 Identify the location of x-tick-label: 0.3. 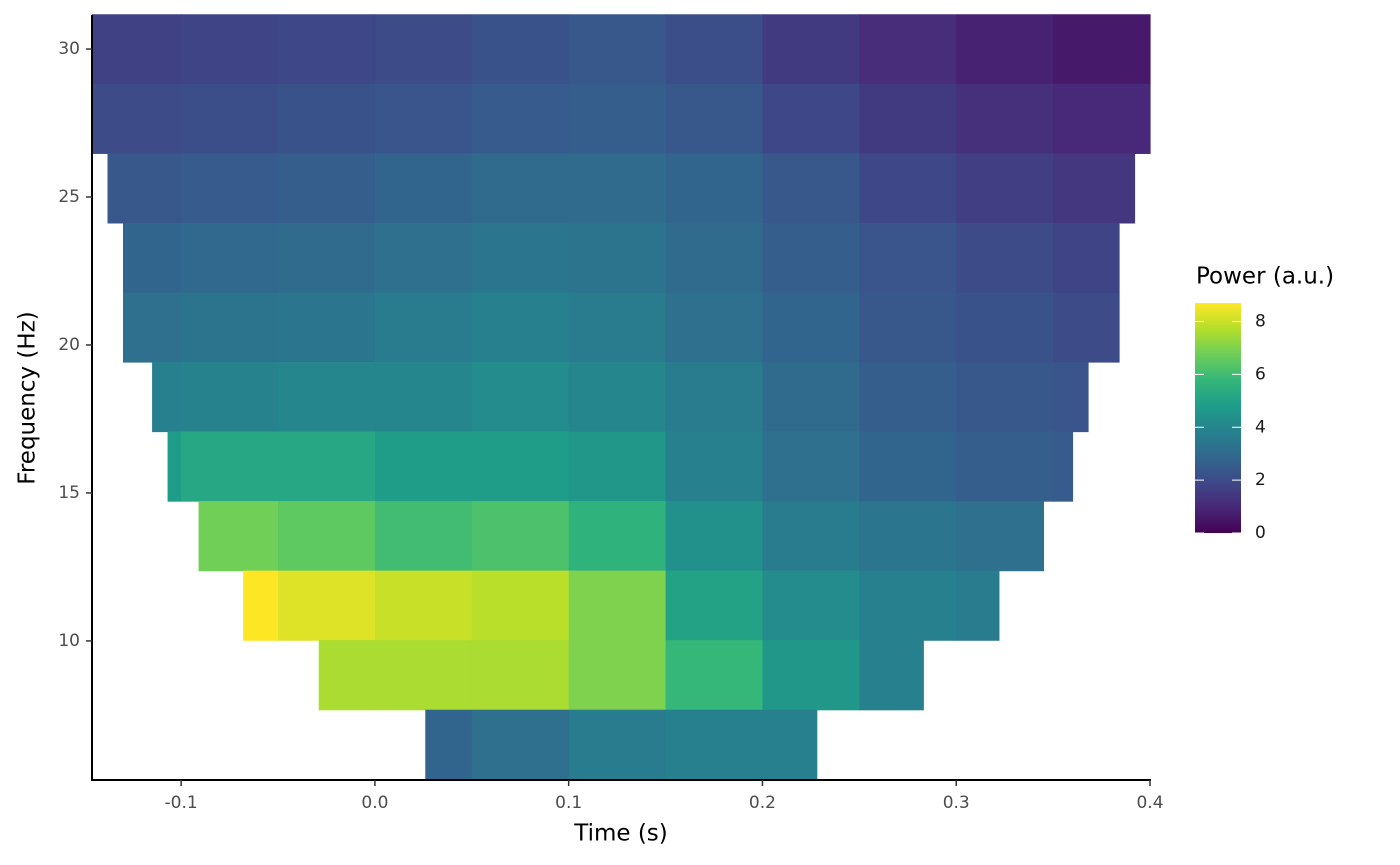
(956, 803).